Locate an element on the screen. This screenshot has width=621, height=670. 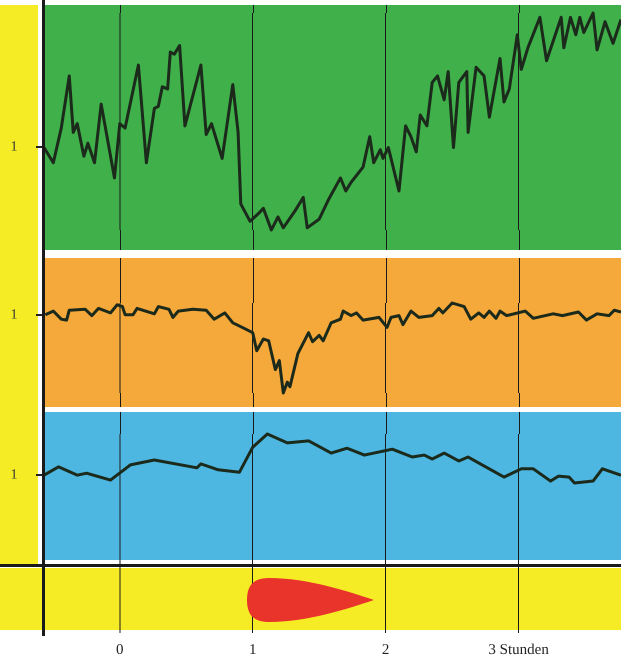
x-tick-label: 0 is located at coordinates (120, 650).